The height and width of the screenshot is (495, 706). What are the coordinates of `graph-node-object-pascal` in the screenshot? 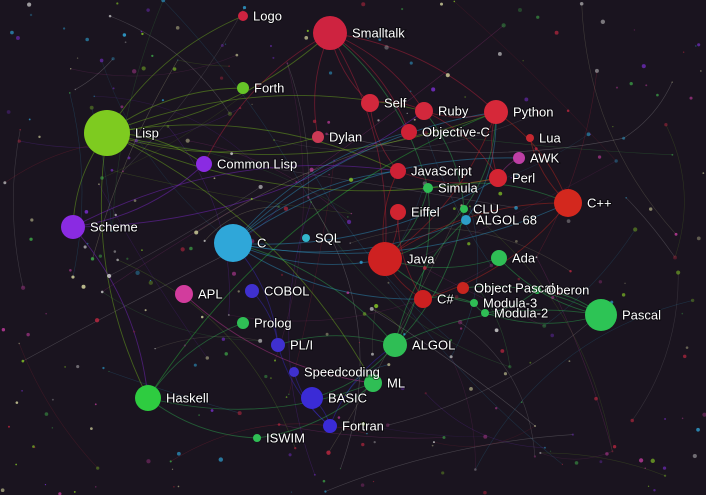 It's located at (463, 288).